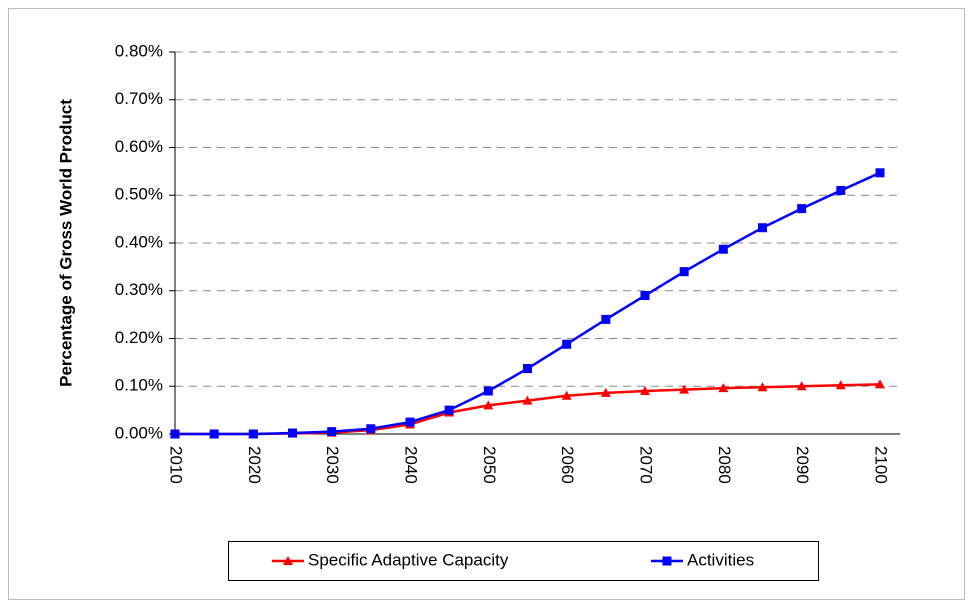 The width and height of the screenshot is (973, 608). What do you see at coordinates (411, 465) in the screenshot?
I see `x-tick-label: 2040` at bounding box center [411, 465].